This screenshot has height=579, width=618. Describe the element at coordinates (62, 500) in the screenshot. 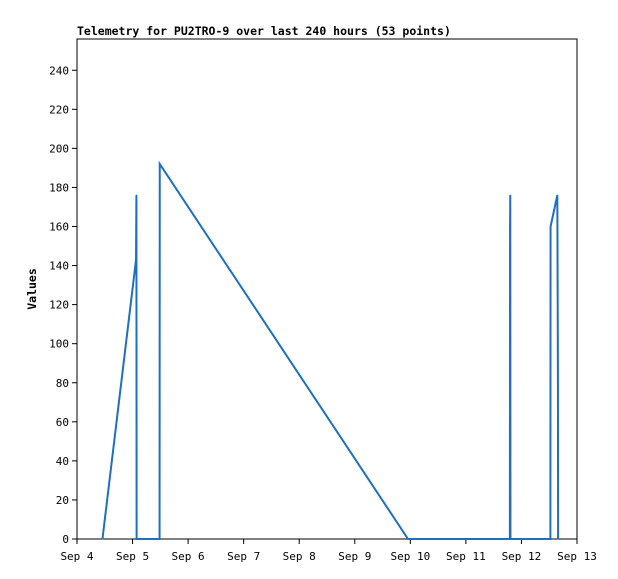

I see `y-tick-label: 20` at that location.